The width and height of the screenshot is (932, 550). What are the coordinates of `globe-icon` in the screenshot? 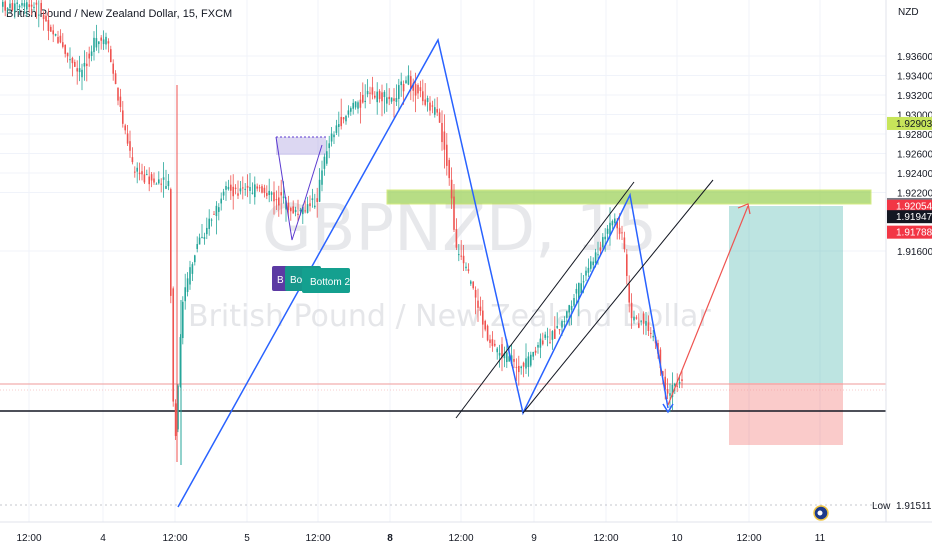 It's located at (821, 513).